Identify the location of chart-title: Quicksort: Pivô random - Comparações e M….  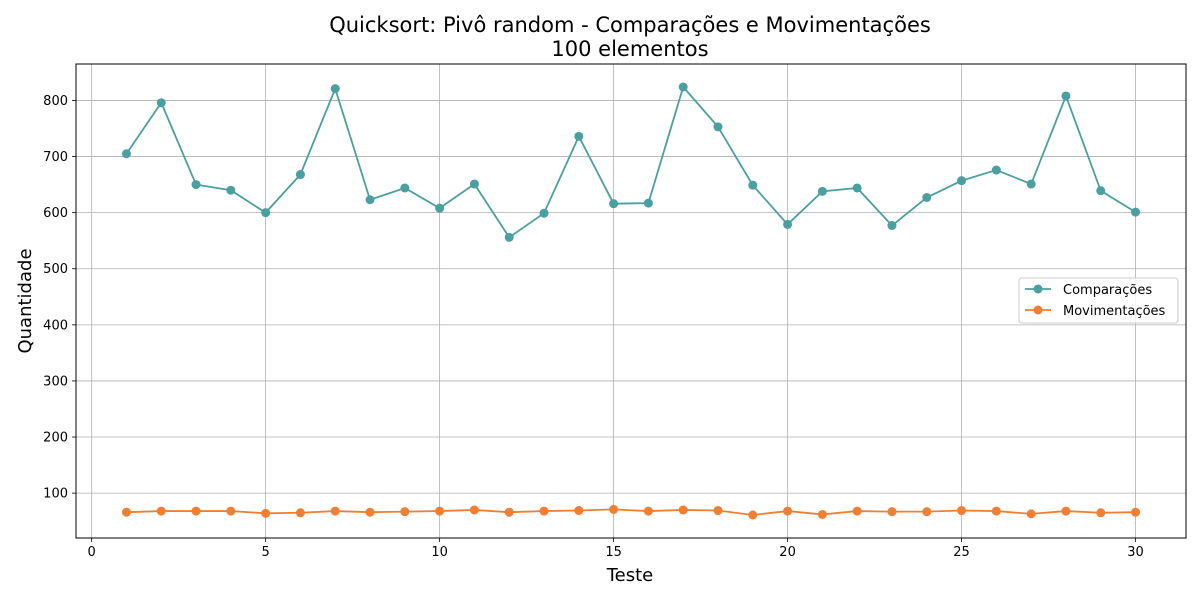
(630, 25).